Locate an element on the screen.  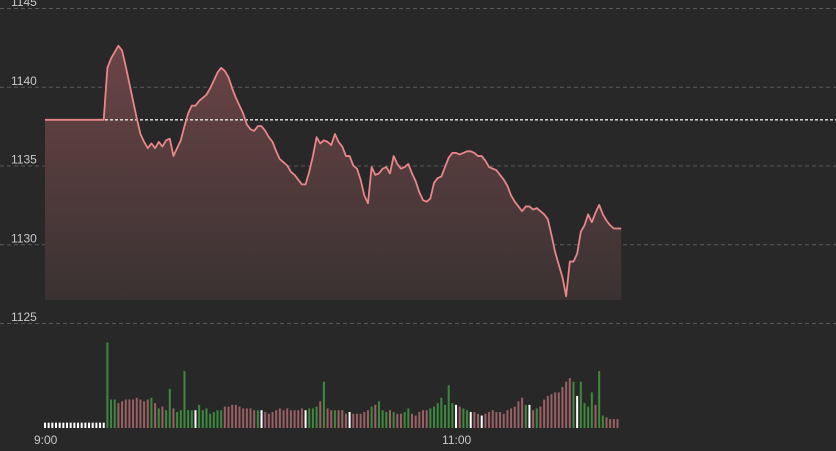
x-tick-label: 11:00 is located at coordinates (456, 440).